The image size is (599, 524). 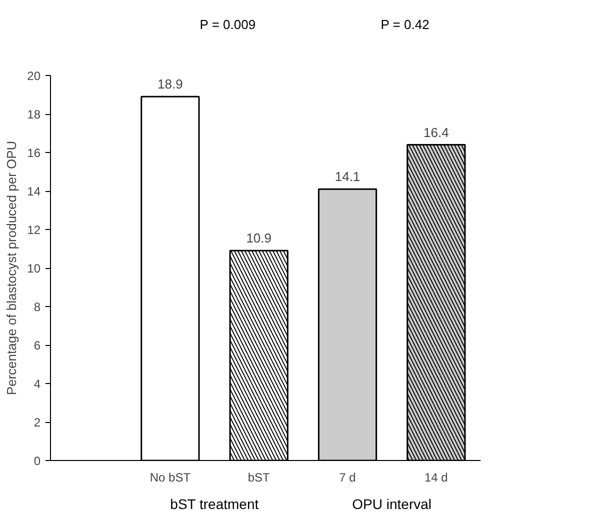 I want to click on data-label: 14.1, so click(x=347, y=176).